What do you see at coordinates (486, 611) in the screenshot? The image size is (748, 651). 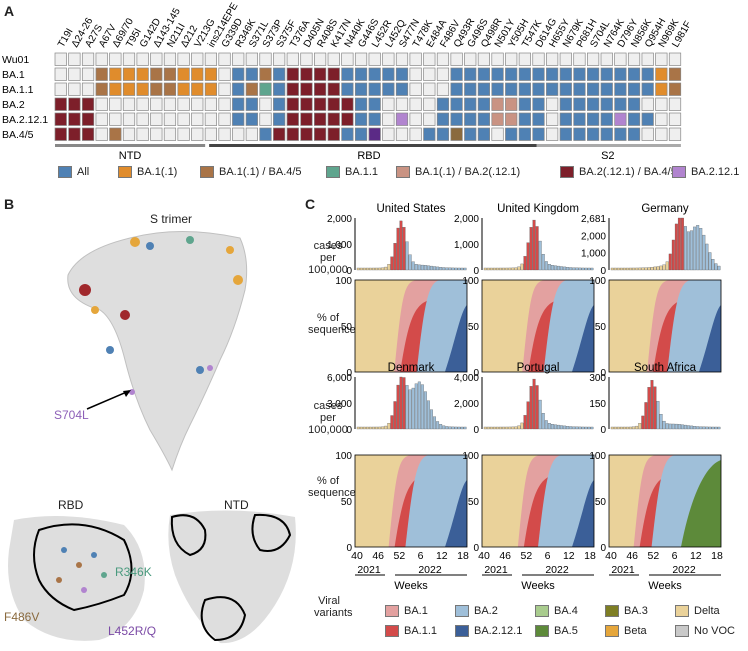 I see `legend-text: BA.2` at bounding box center [486, 611].